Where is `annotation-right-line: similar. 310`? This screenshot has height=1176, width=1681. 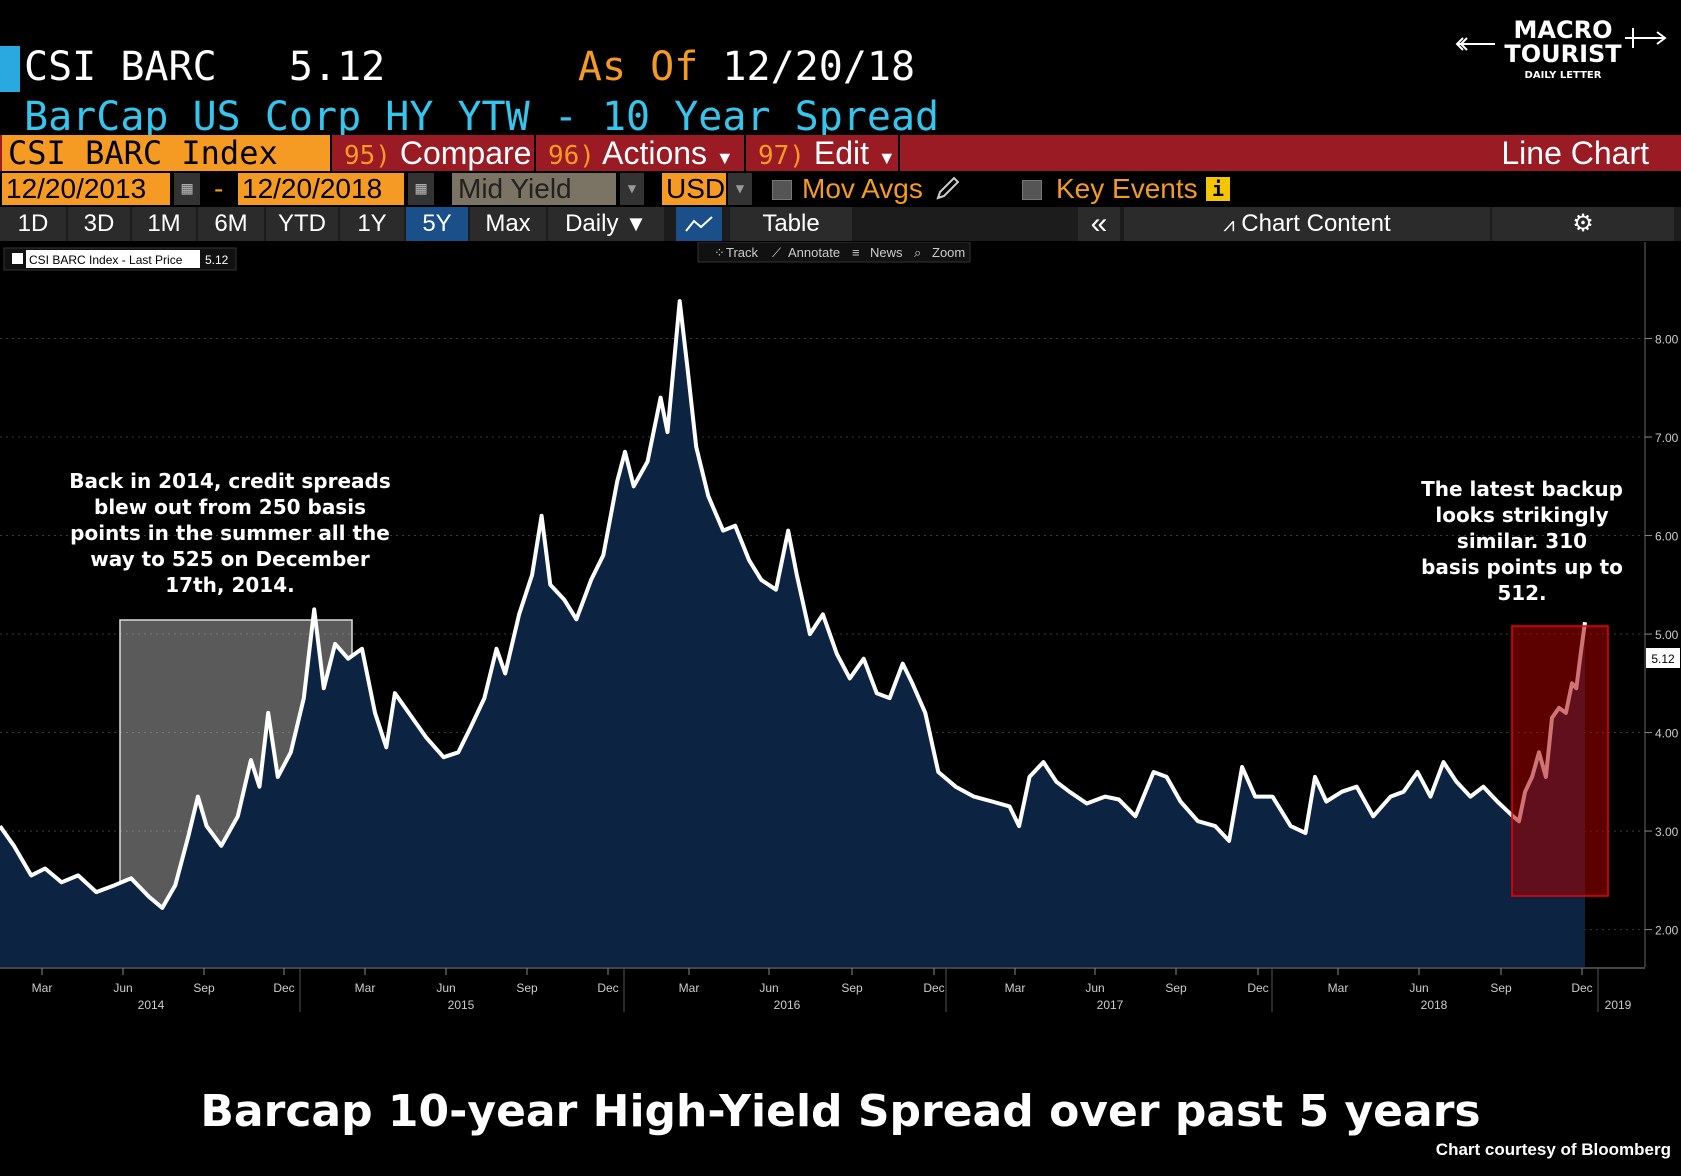 annotation-right-line: similar. 310 is located at coordinates (1522, 541).